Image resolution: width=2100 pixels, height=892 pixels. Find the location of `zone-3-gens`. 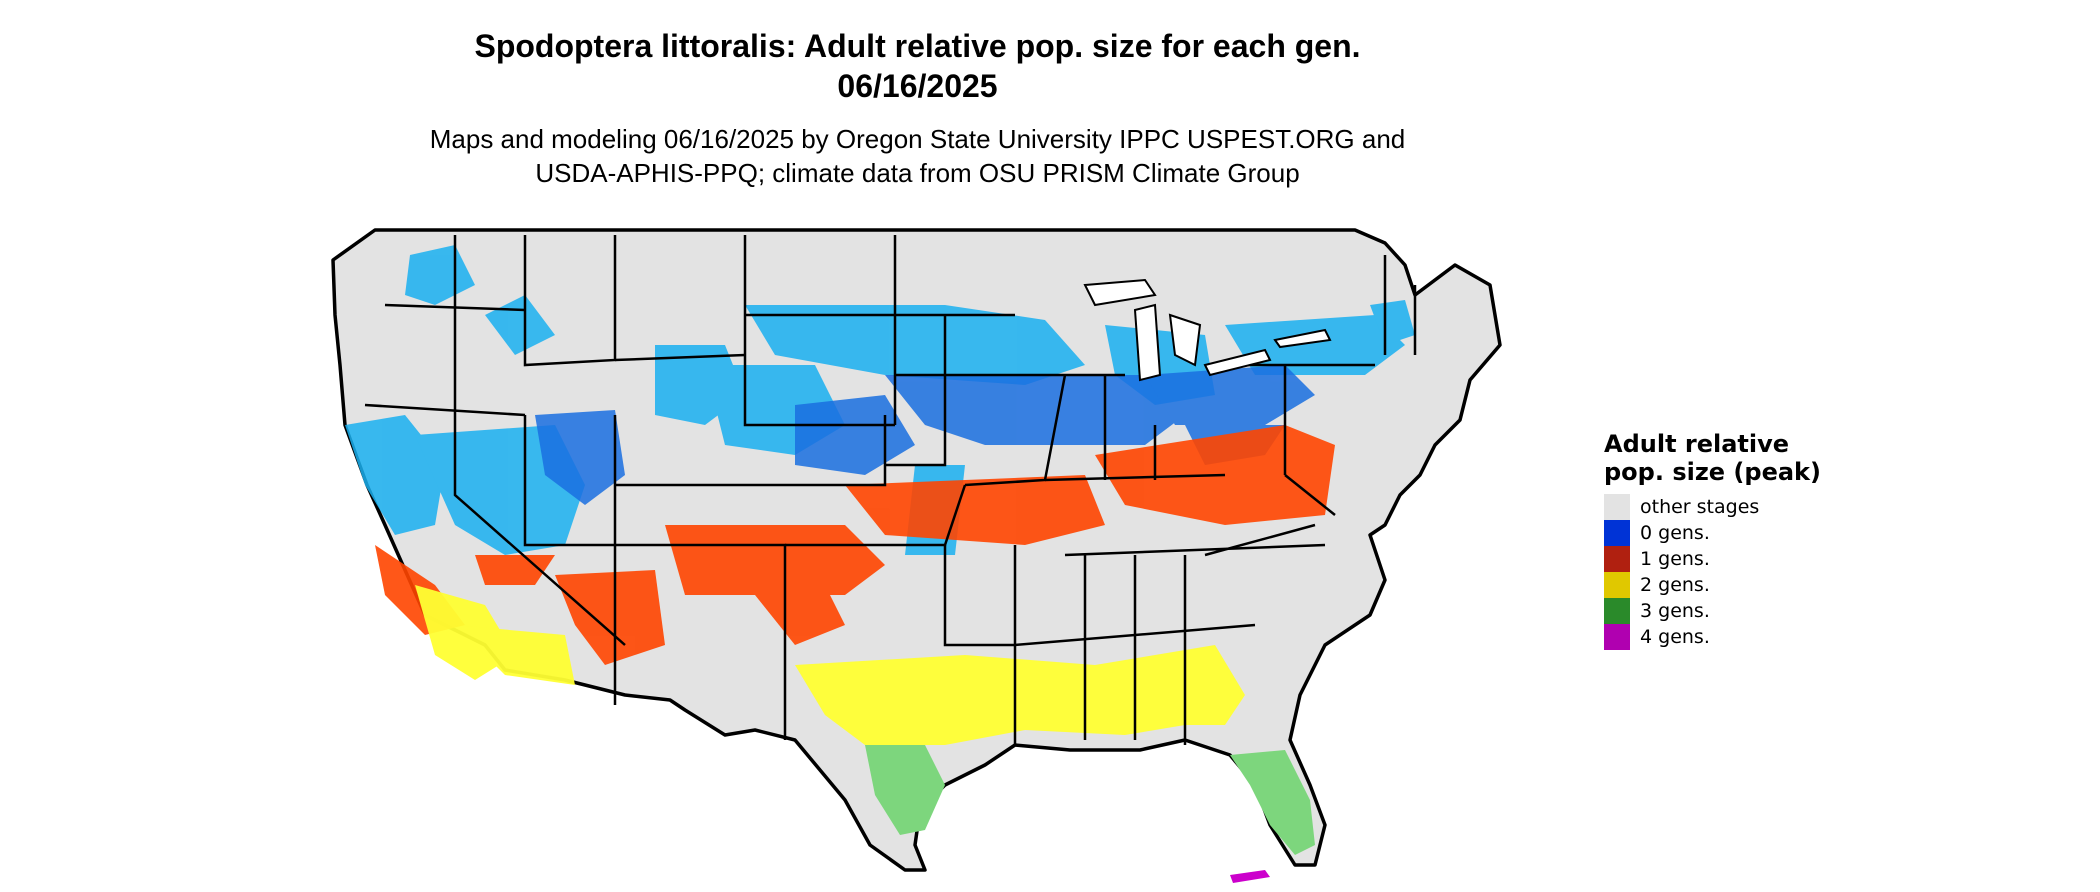

zone-3-gens is located at coordinates (1090, 800).